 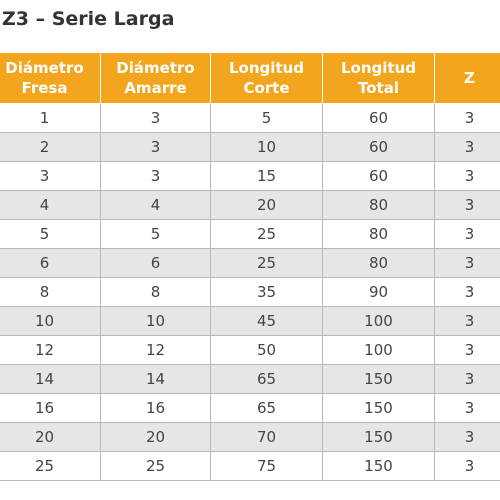 What do you see at coordinates (155, 350) in the screenshot?
I see `cell-diametro-amarre: 12` at bounding box center [155, 350].